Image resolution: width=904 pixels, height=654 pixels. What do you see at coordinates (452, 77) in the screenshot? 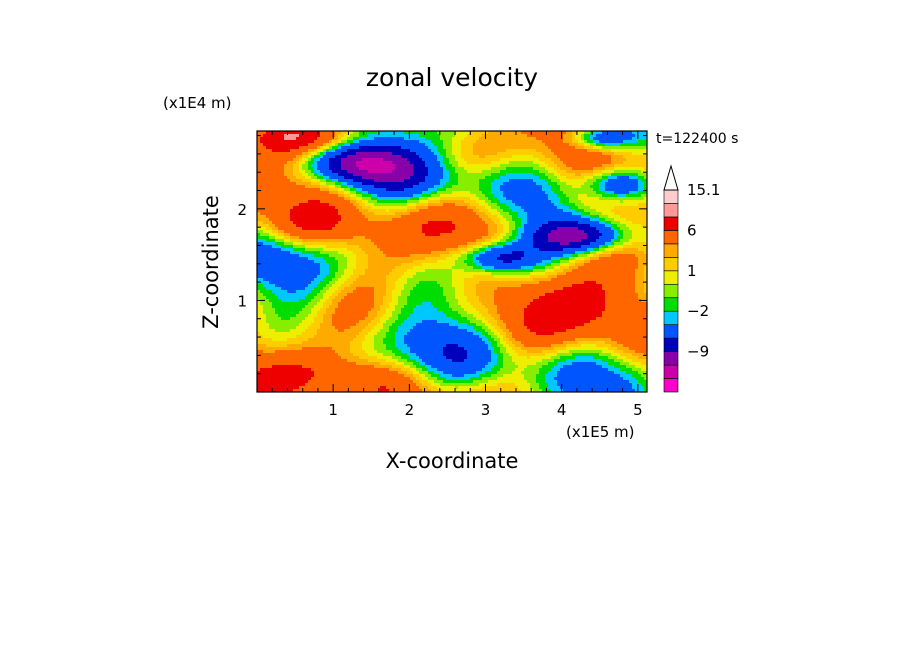
I see `chart-title: zonal velocity` at bounding box center [452, 77].